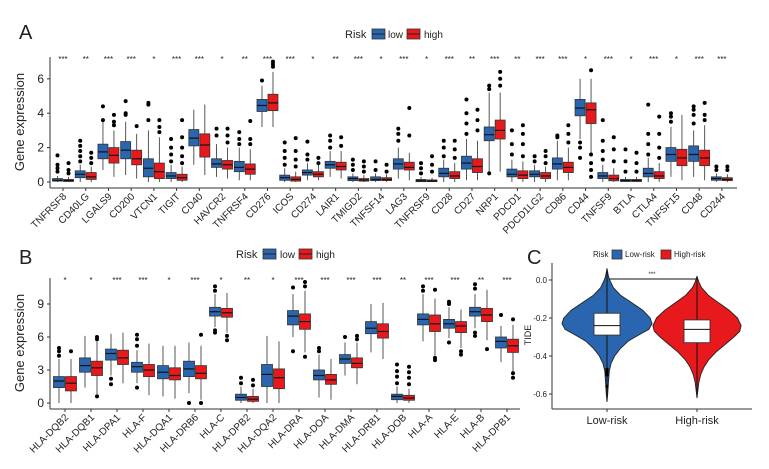 The image size is (769, 469). I want to click on gene-group-cd27: ** CD27, so click(467, 136).